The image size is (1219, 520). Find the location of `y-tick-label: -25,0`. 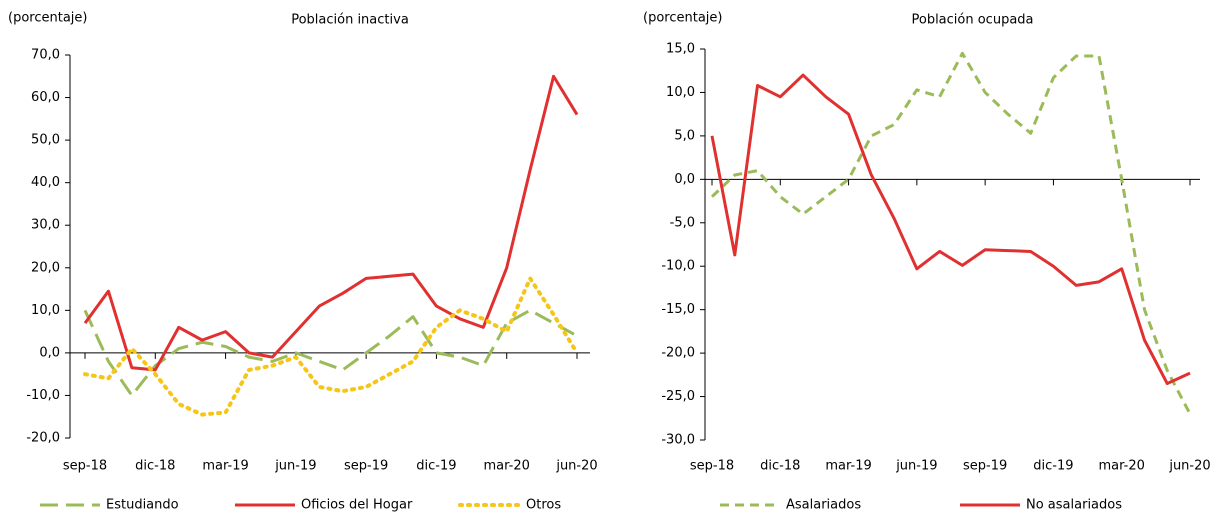

y-tick-label: -25,0 is located at coordinates (678, 396).